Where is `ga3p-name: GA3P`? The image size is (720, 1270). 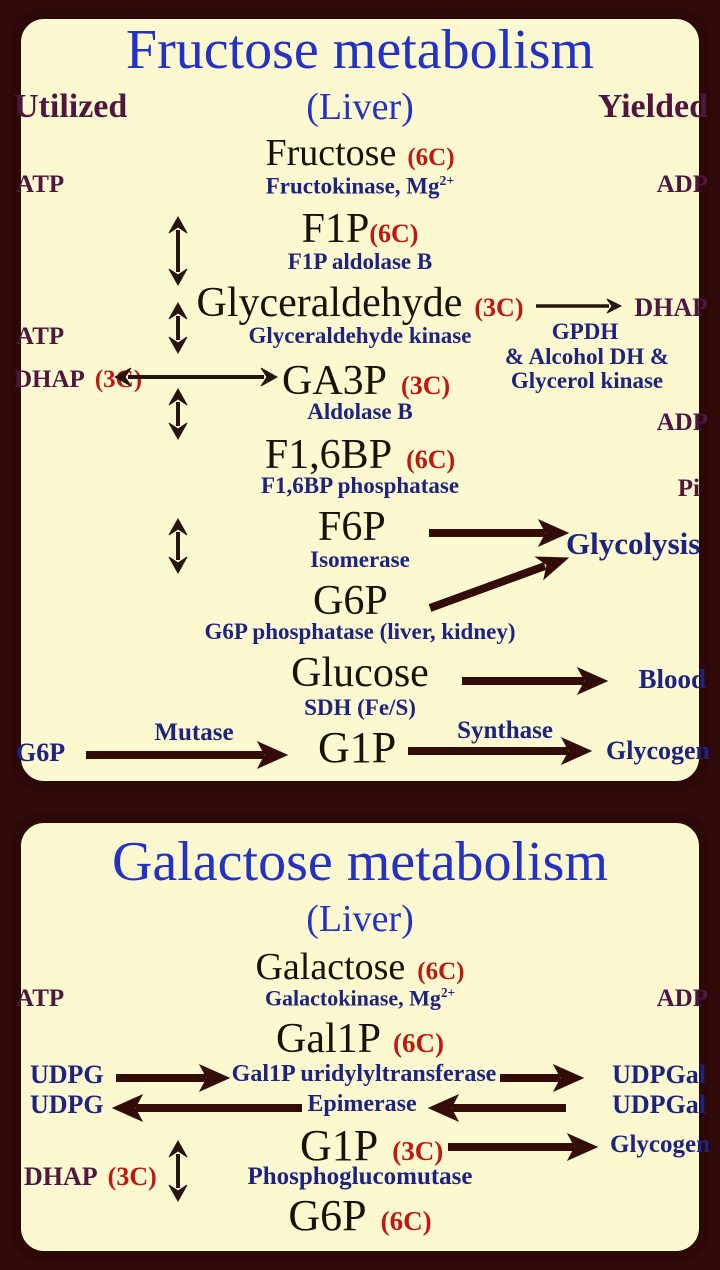 ga3p-name: GA3P is located at coordinates (335, 381).